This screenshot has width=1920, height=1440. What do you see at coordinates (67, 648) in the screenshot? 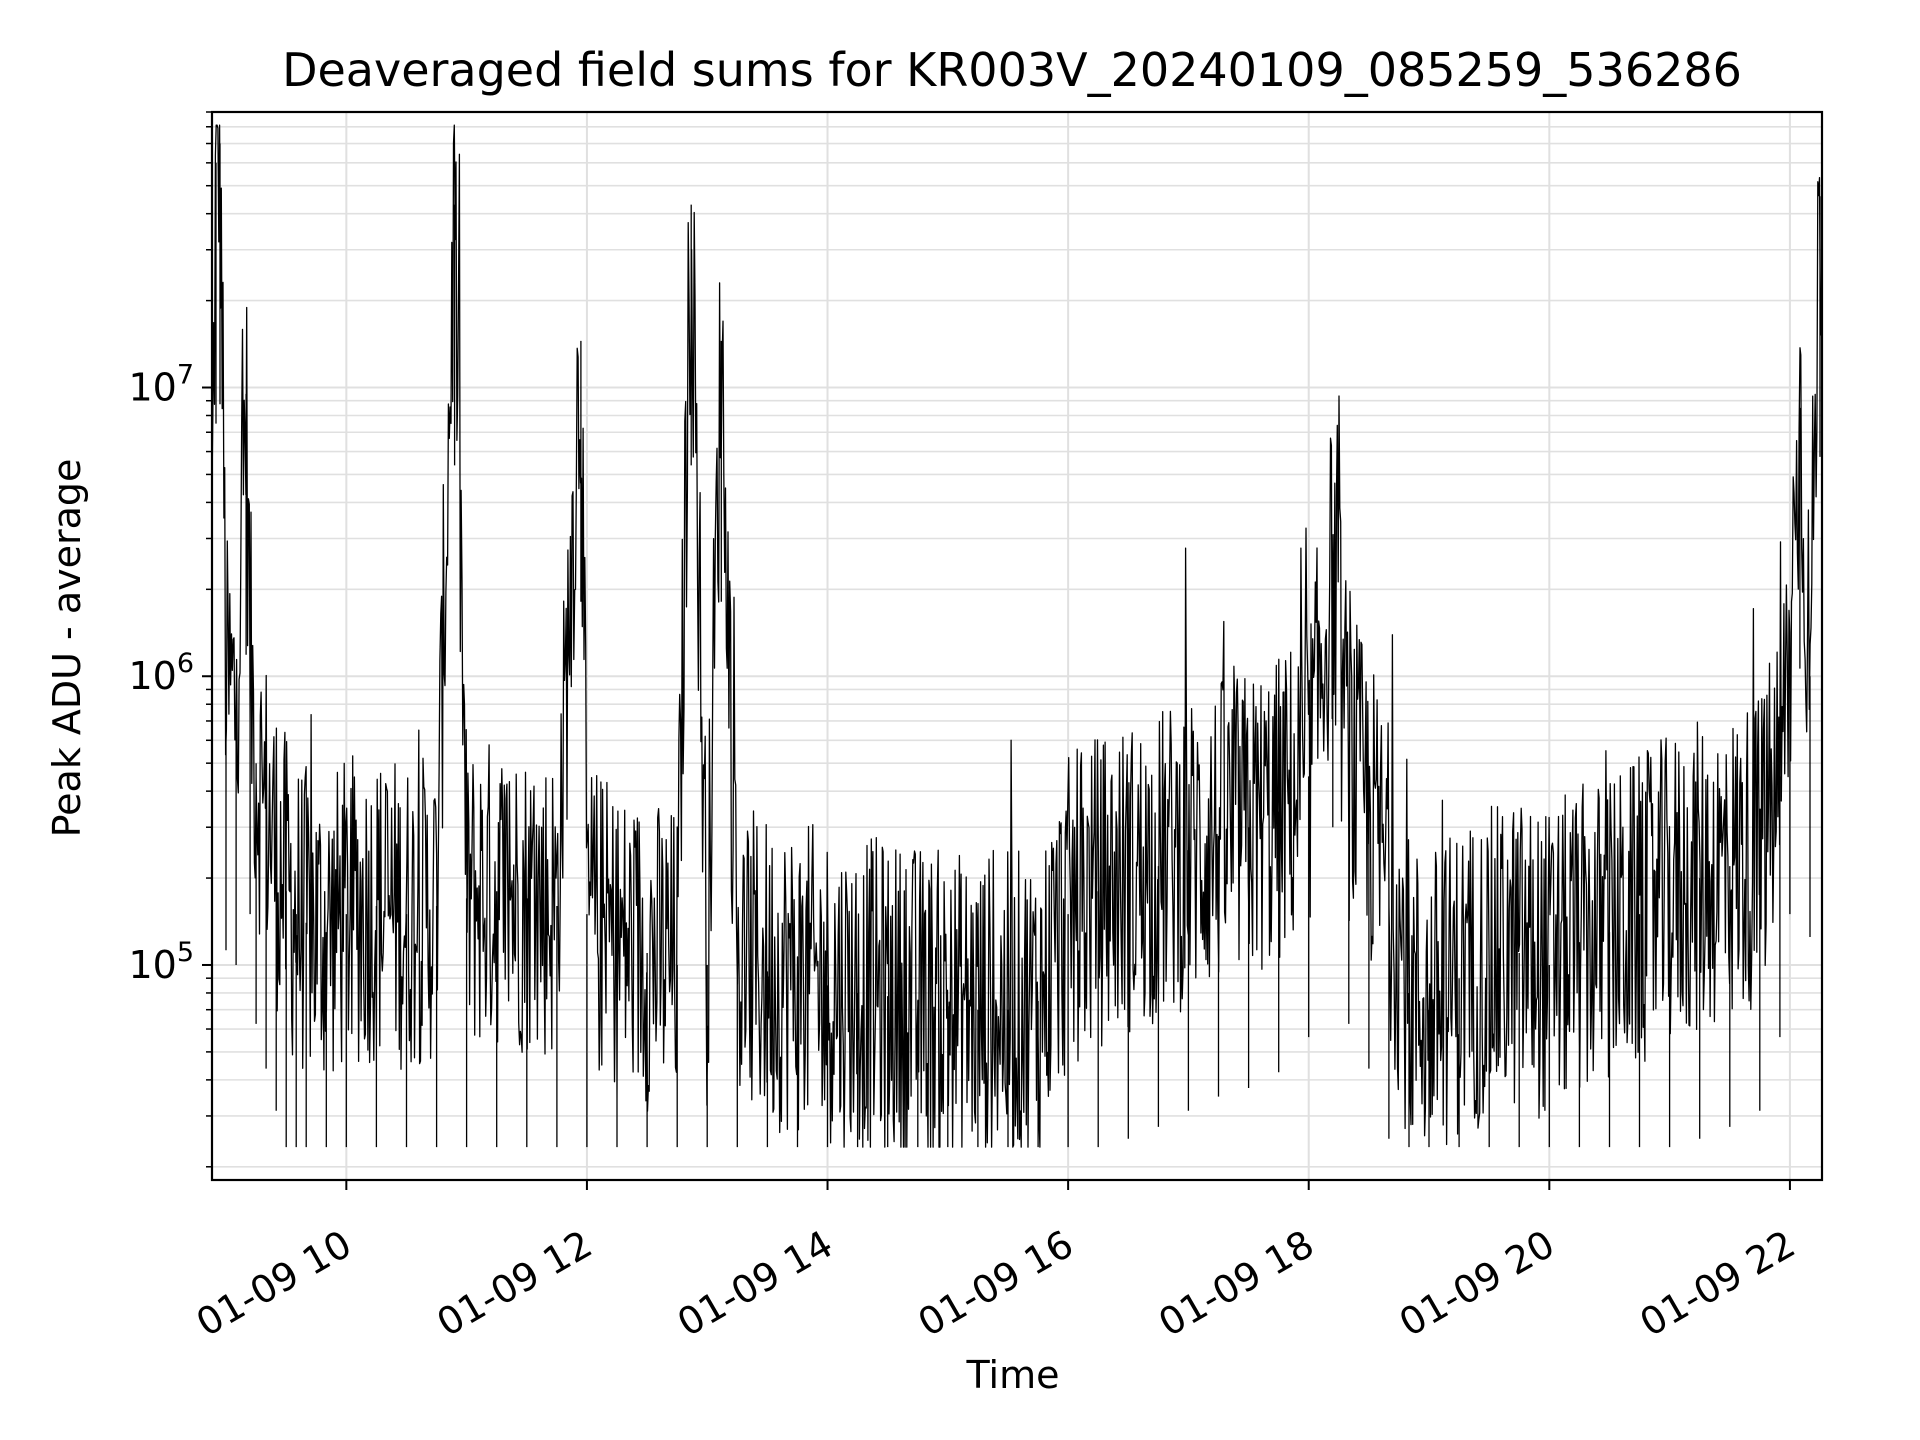
I see `y-axis-label: Peak ADU - average` at bounding box center [67, 648].